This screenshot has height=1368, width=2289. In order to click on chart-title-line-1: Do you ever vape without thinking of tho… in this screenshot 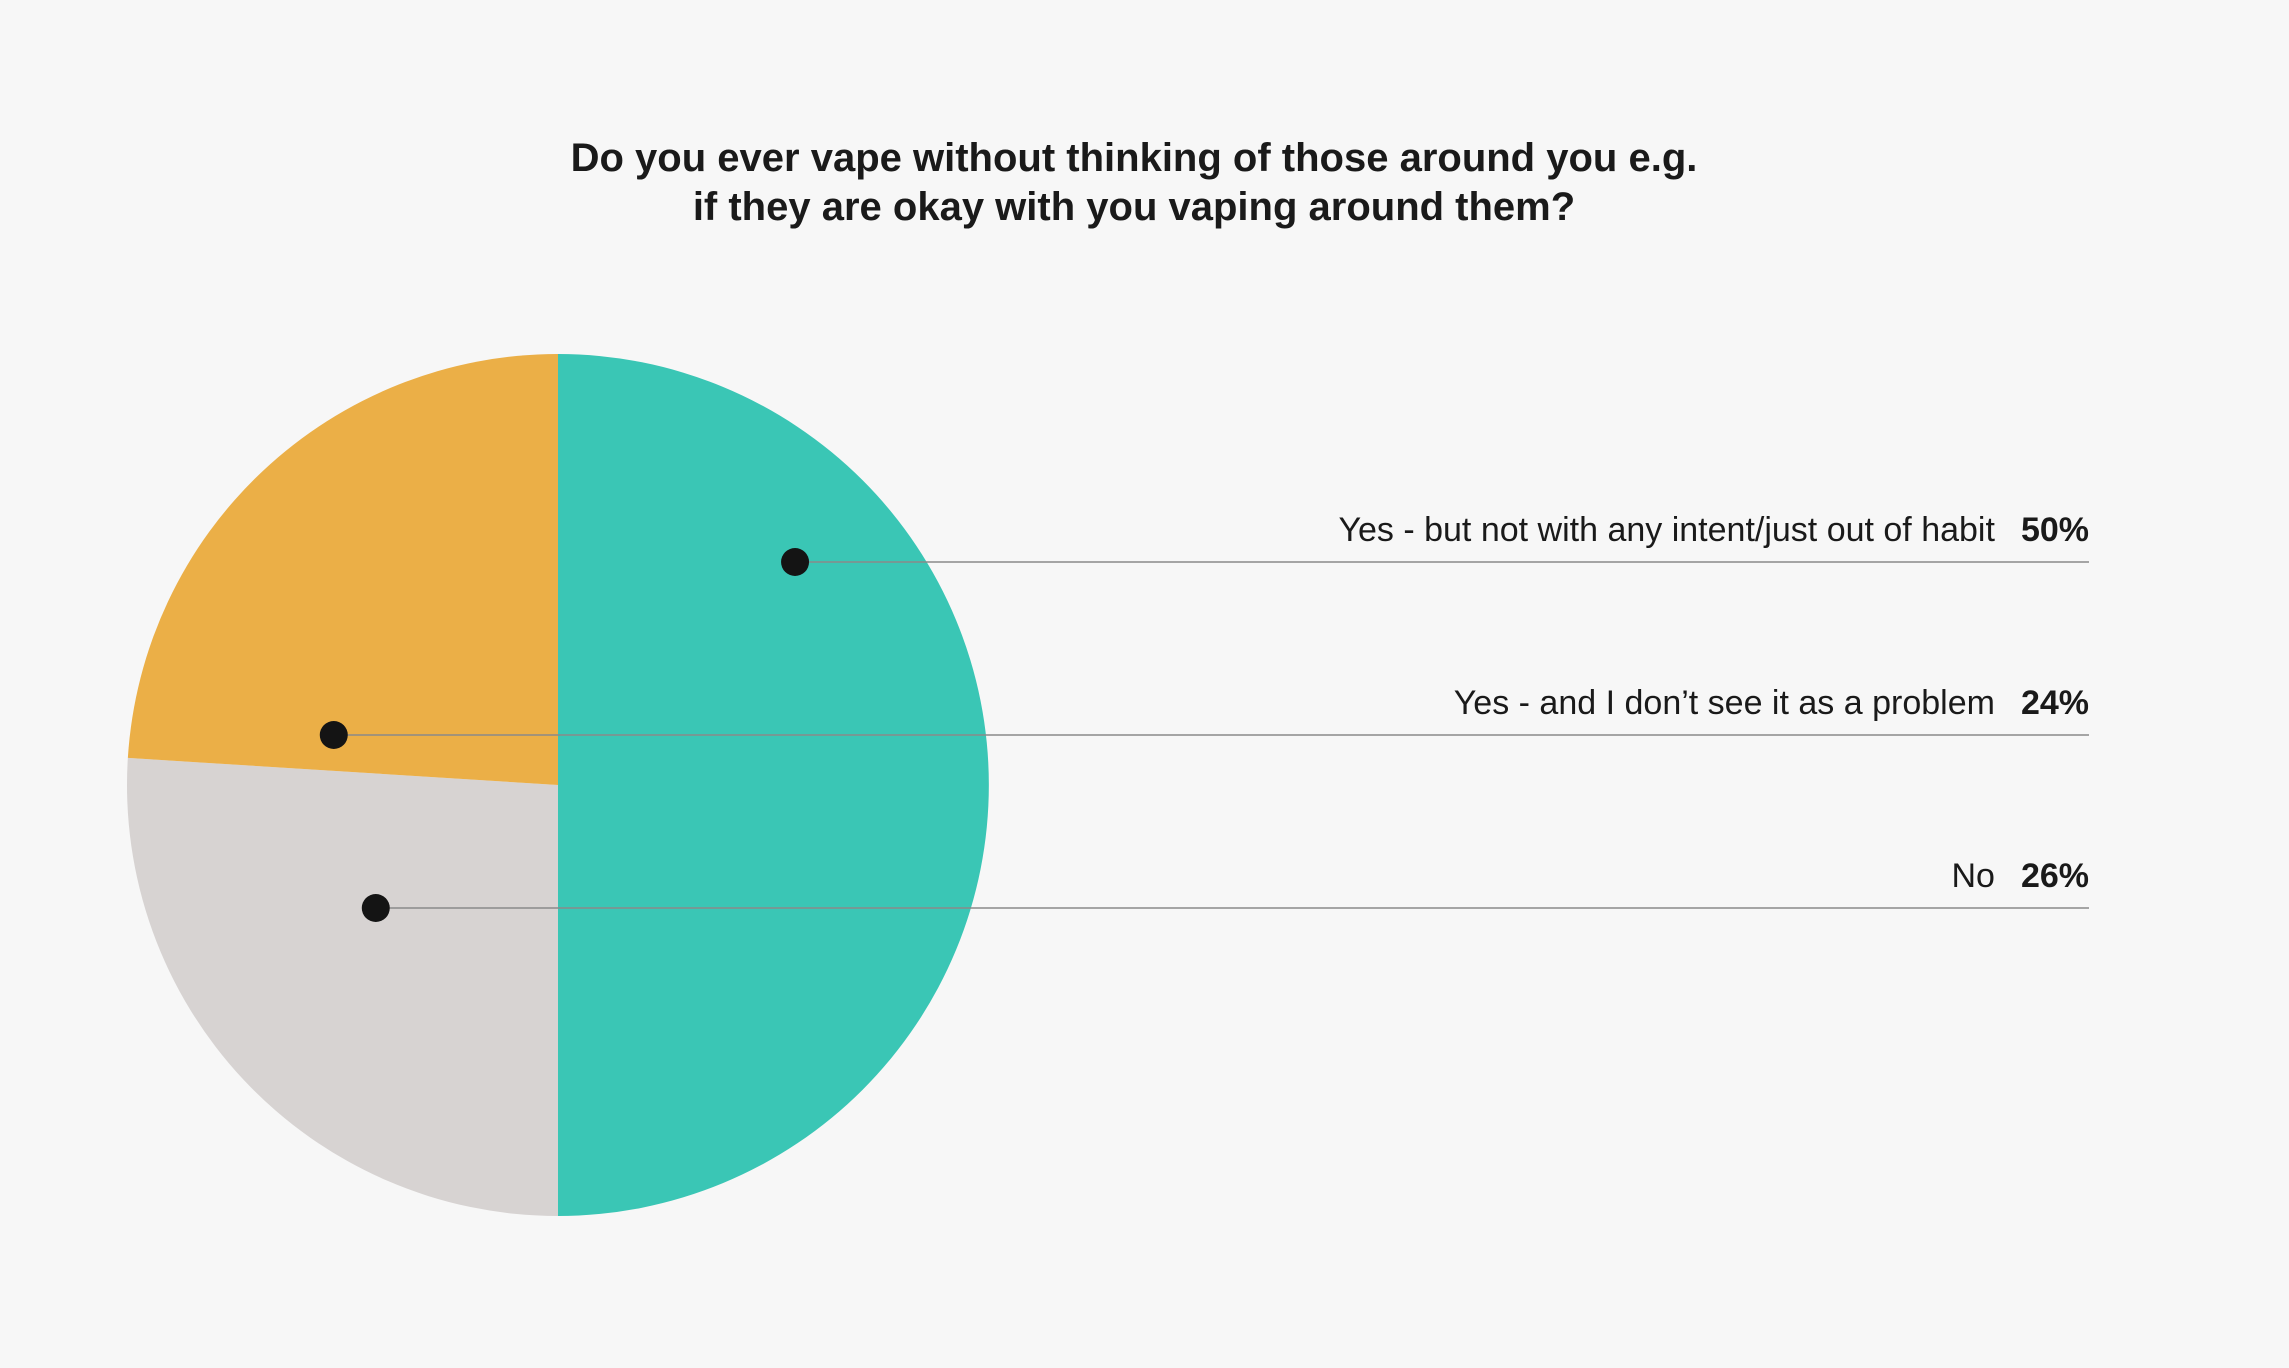, I will do `click(1134, 158)`.